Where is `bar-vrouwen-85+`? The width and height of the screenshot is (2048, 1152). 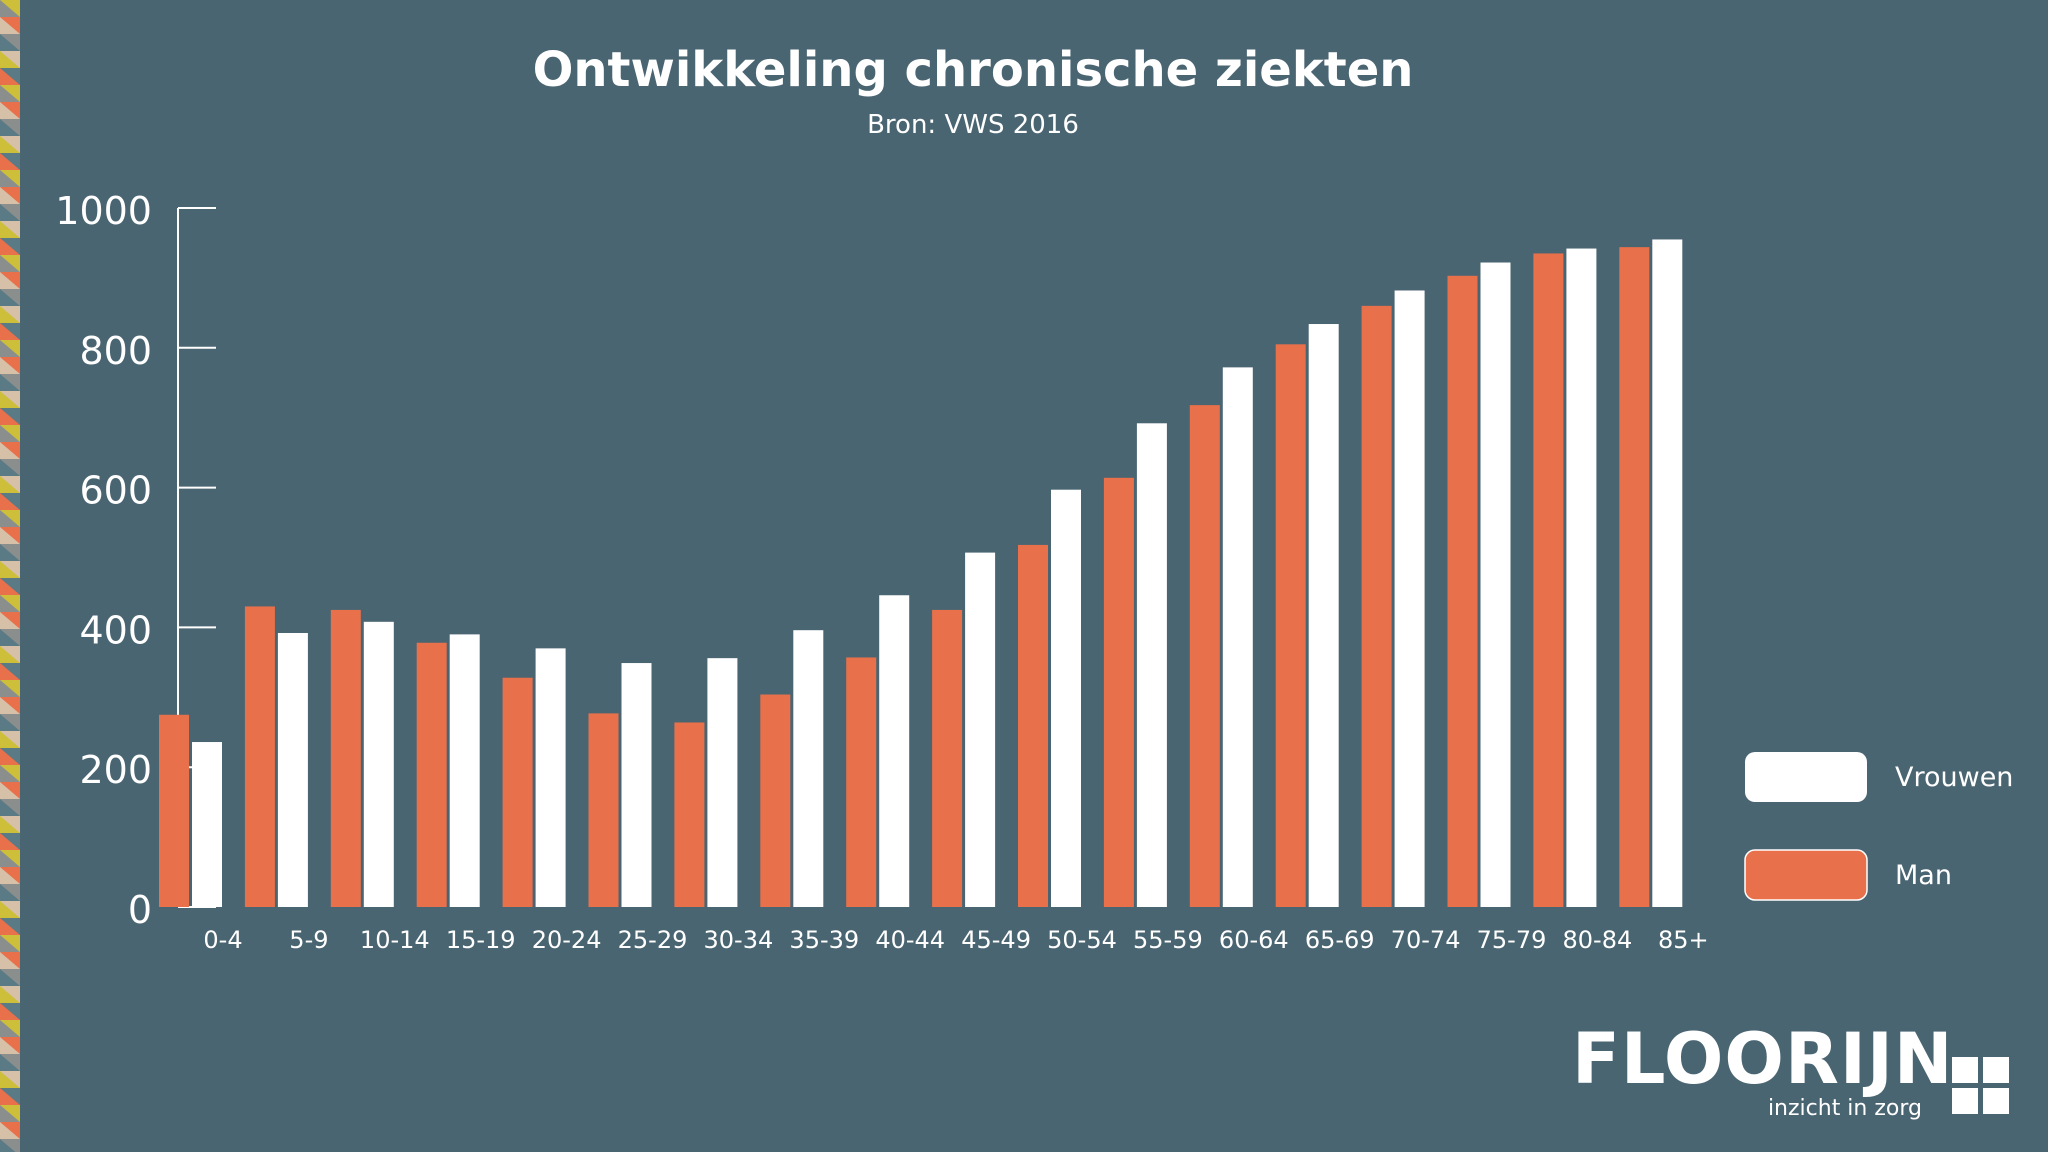
bar-vrouwen-85+ is located at coordinates (1667, 573).